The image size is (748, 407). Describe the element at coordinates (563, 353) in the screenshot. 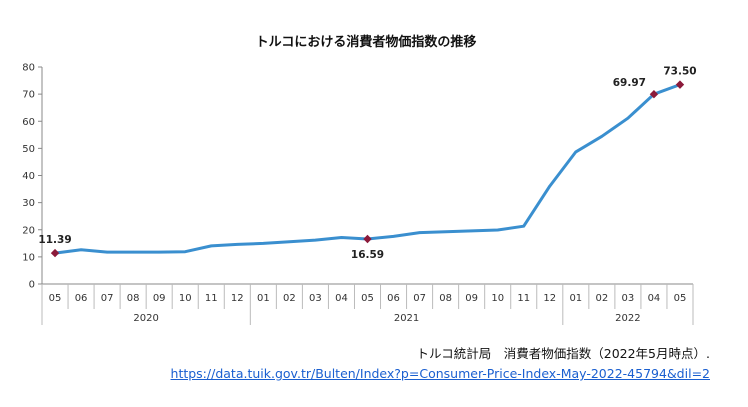

I see `source-note: トルコ統計局 消費者物価指数（2022年5月時点）.` at that location.